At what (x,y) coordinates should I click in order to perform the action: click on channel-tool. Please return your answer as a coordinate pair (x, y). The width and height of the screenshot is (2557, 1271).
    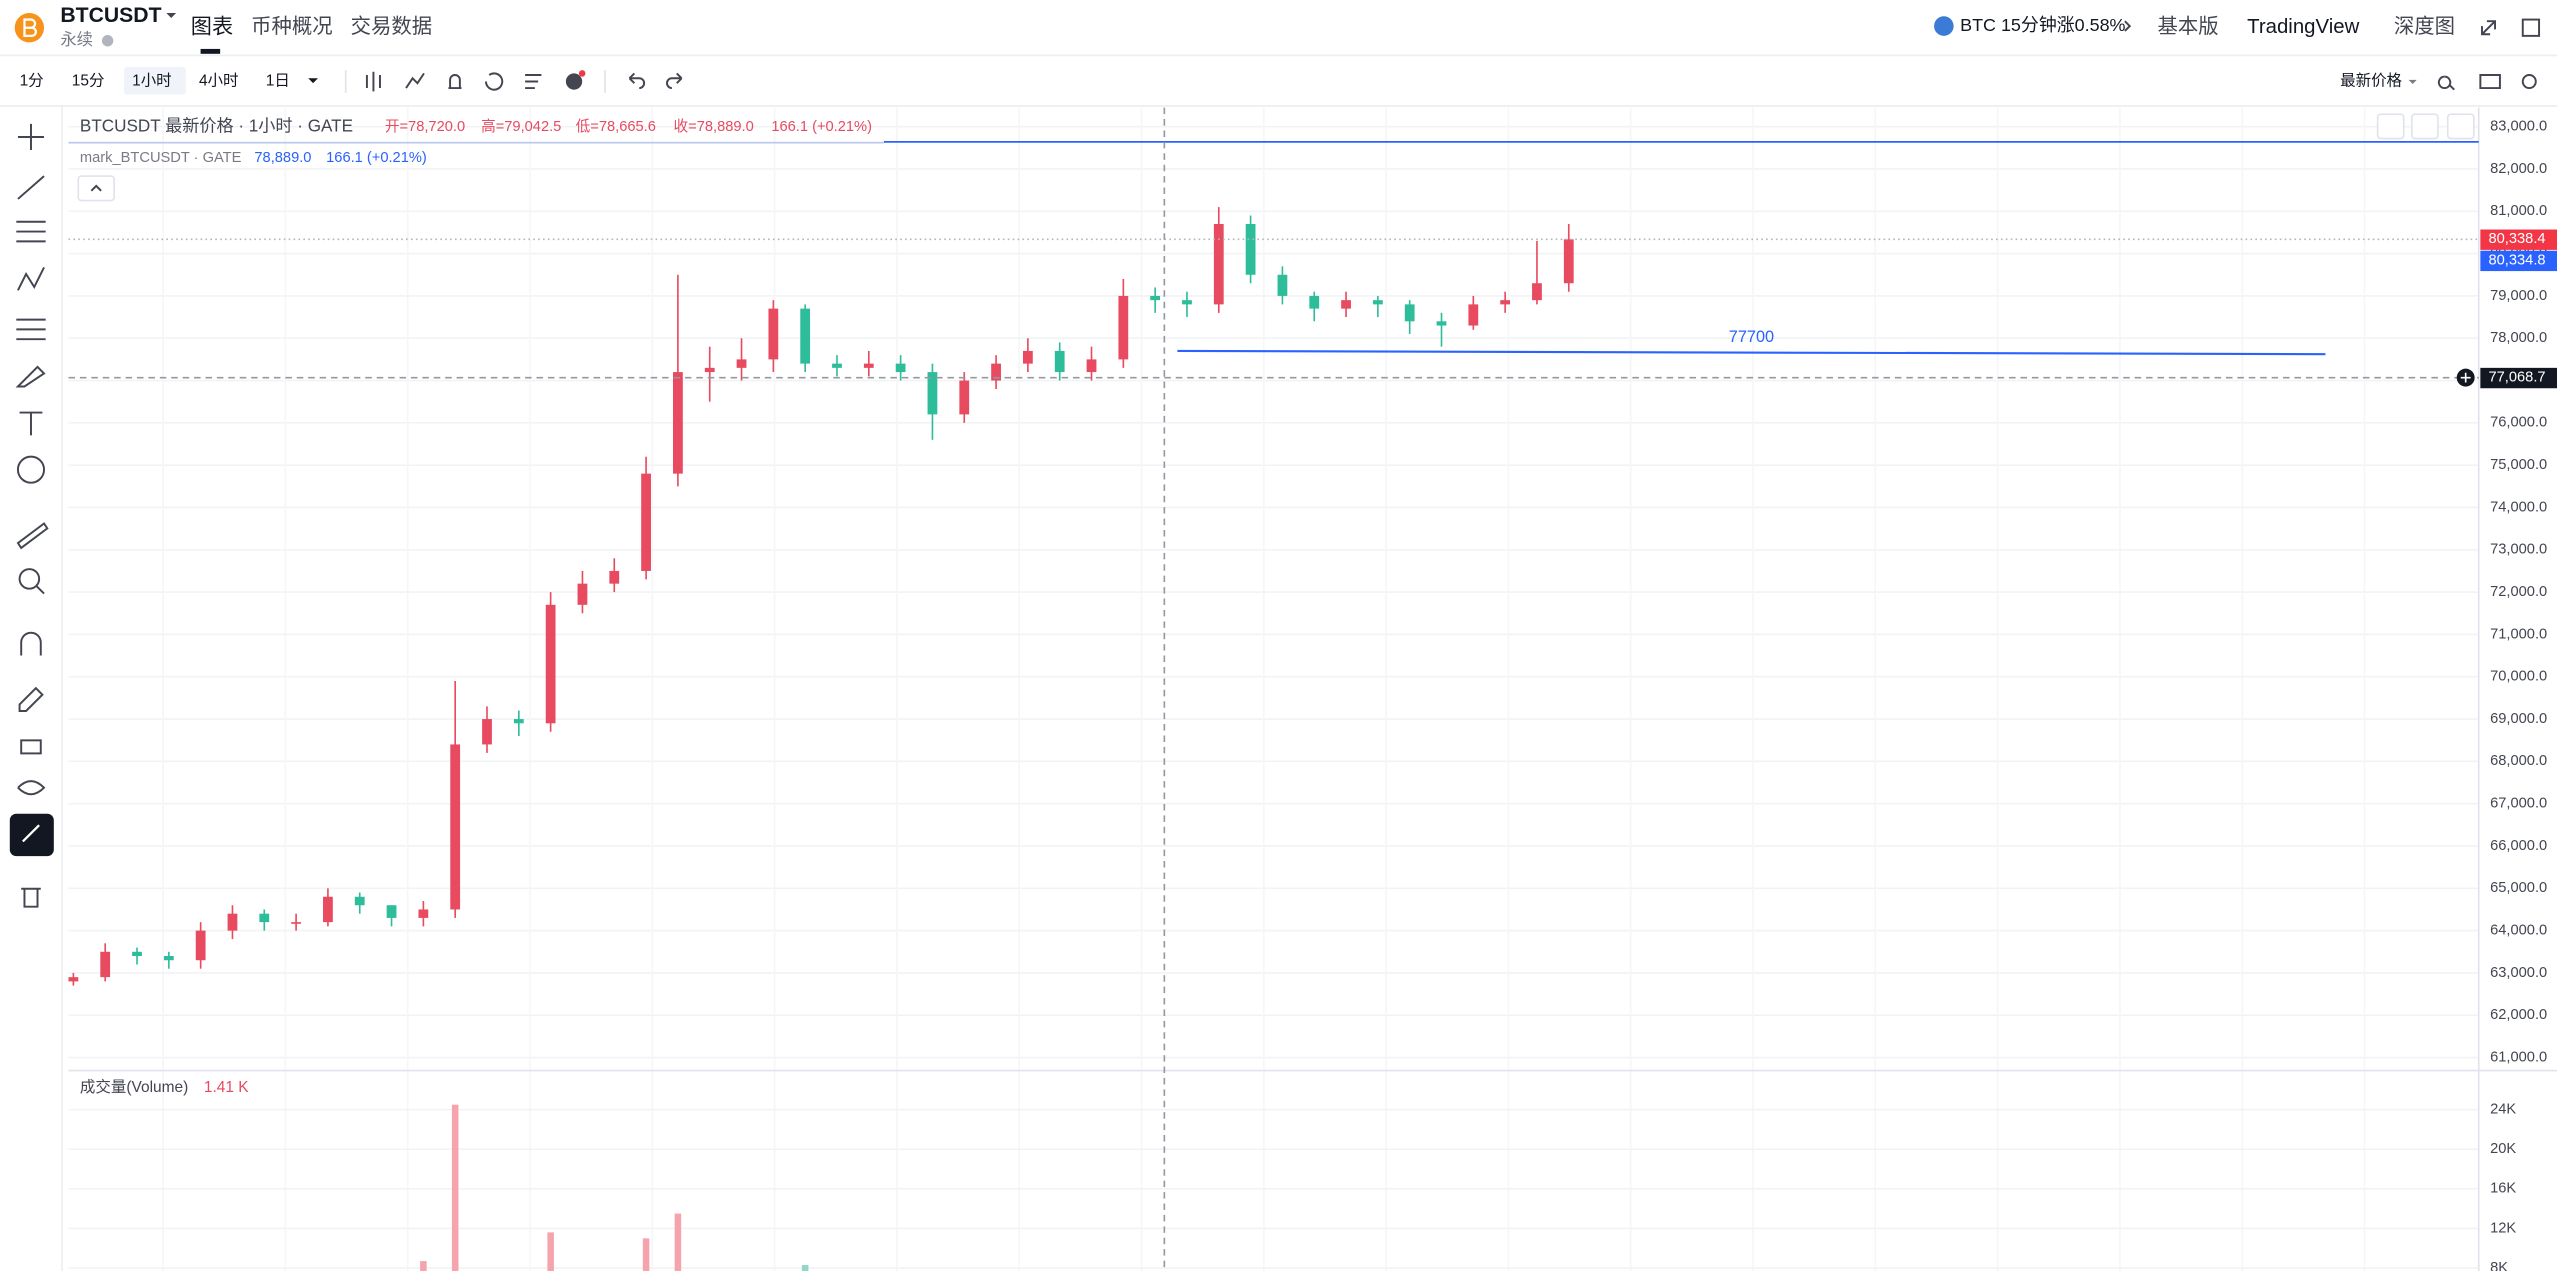
    Looking at the image, I should click on (31, 231).